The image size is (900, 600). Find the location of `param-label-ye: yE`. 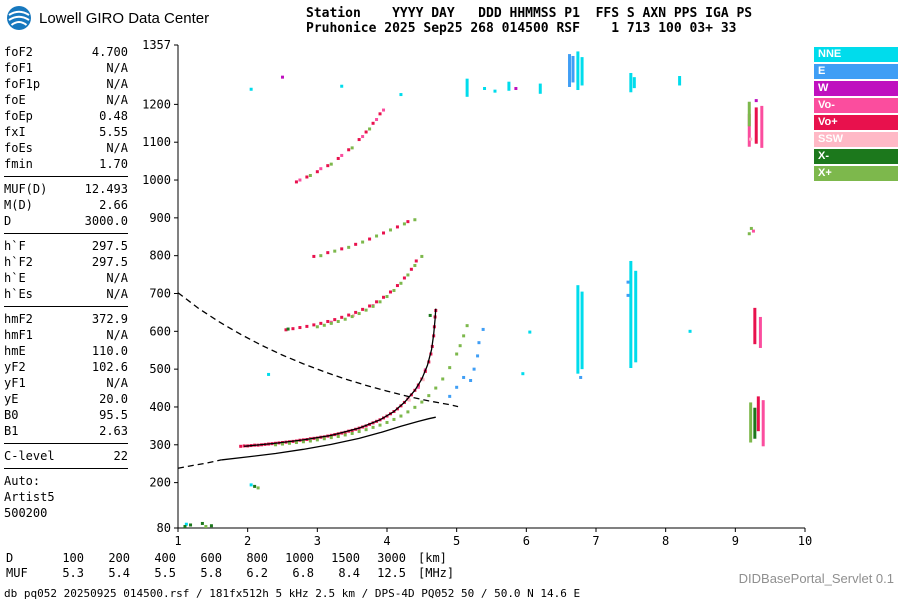

param-label-ye: yE is located at coordinates (11, 399).